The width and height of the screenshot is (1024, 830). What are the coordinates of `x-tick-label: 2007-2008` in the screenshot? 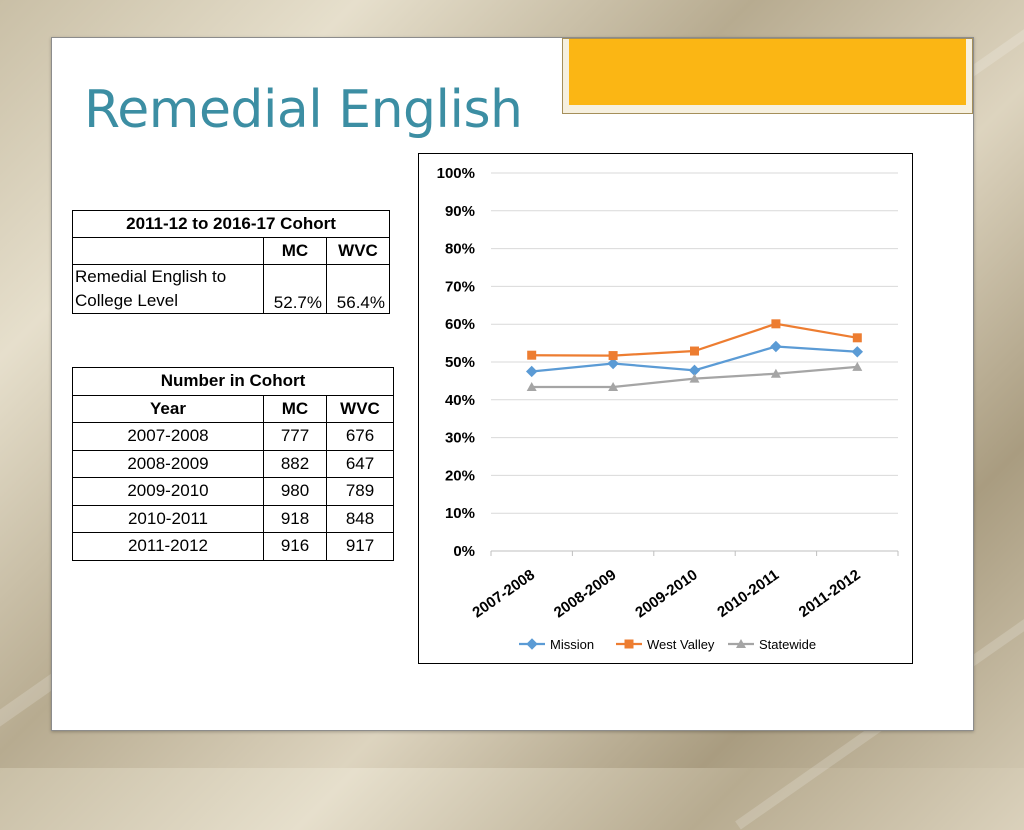 It's located at (503, 593).